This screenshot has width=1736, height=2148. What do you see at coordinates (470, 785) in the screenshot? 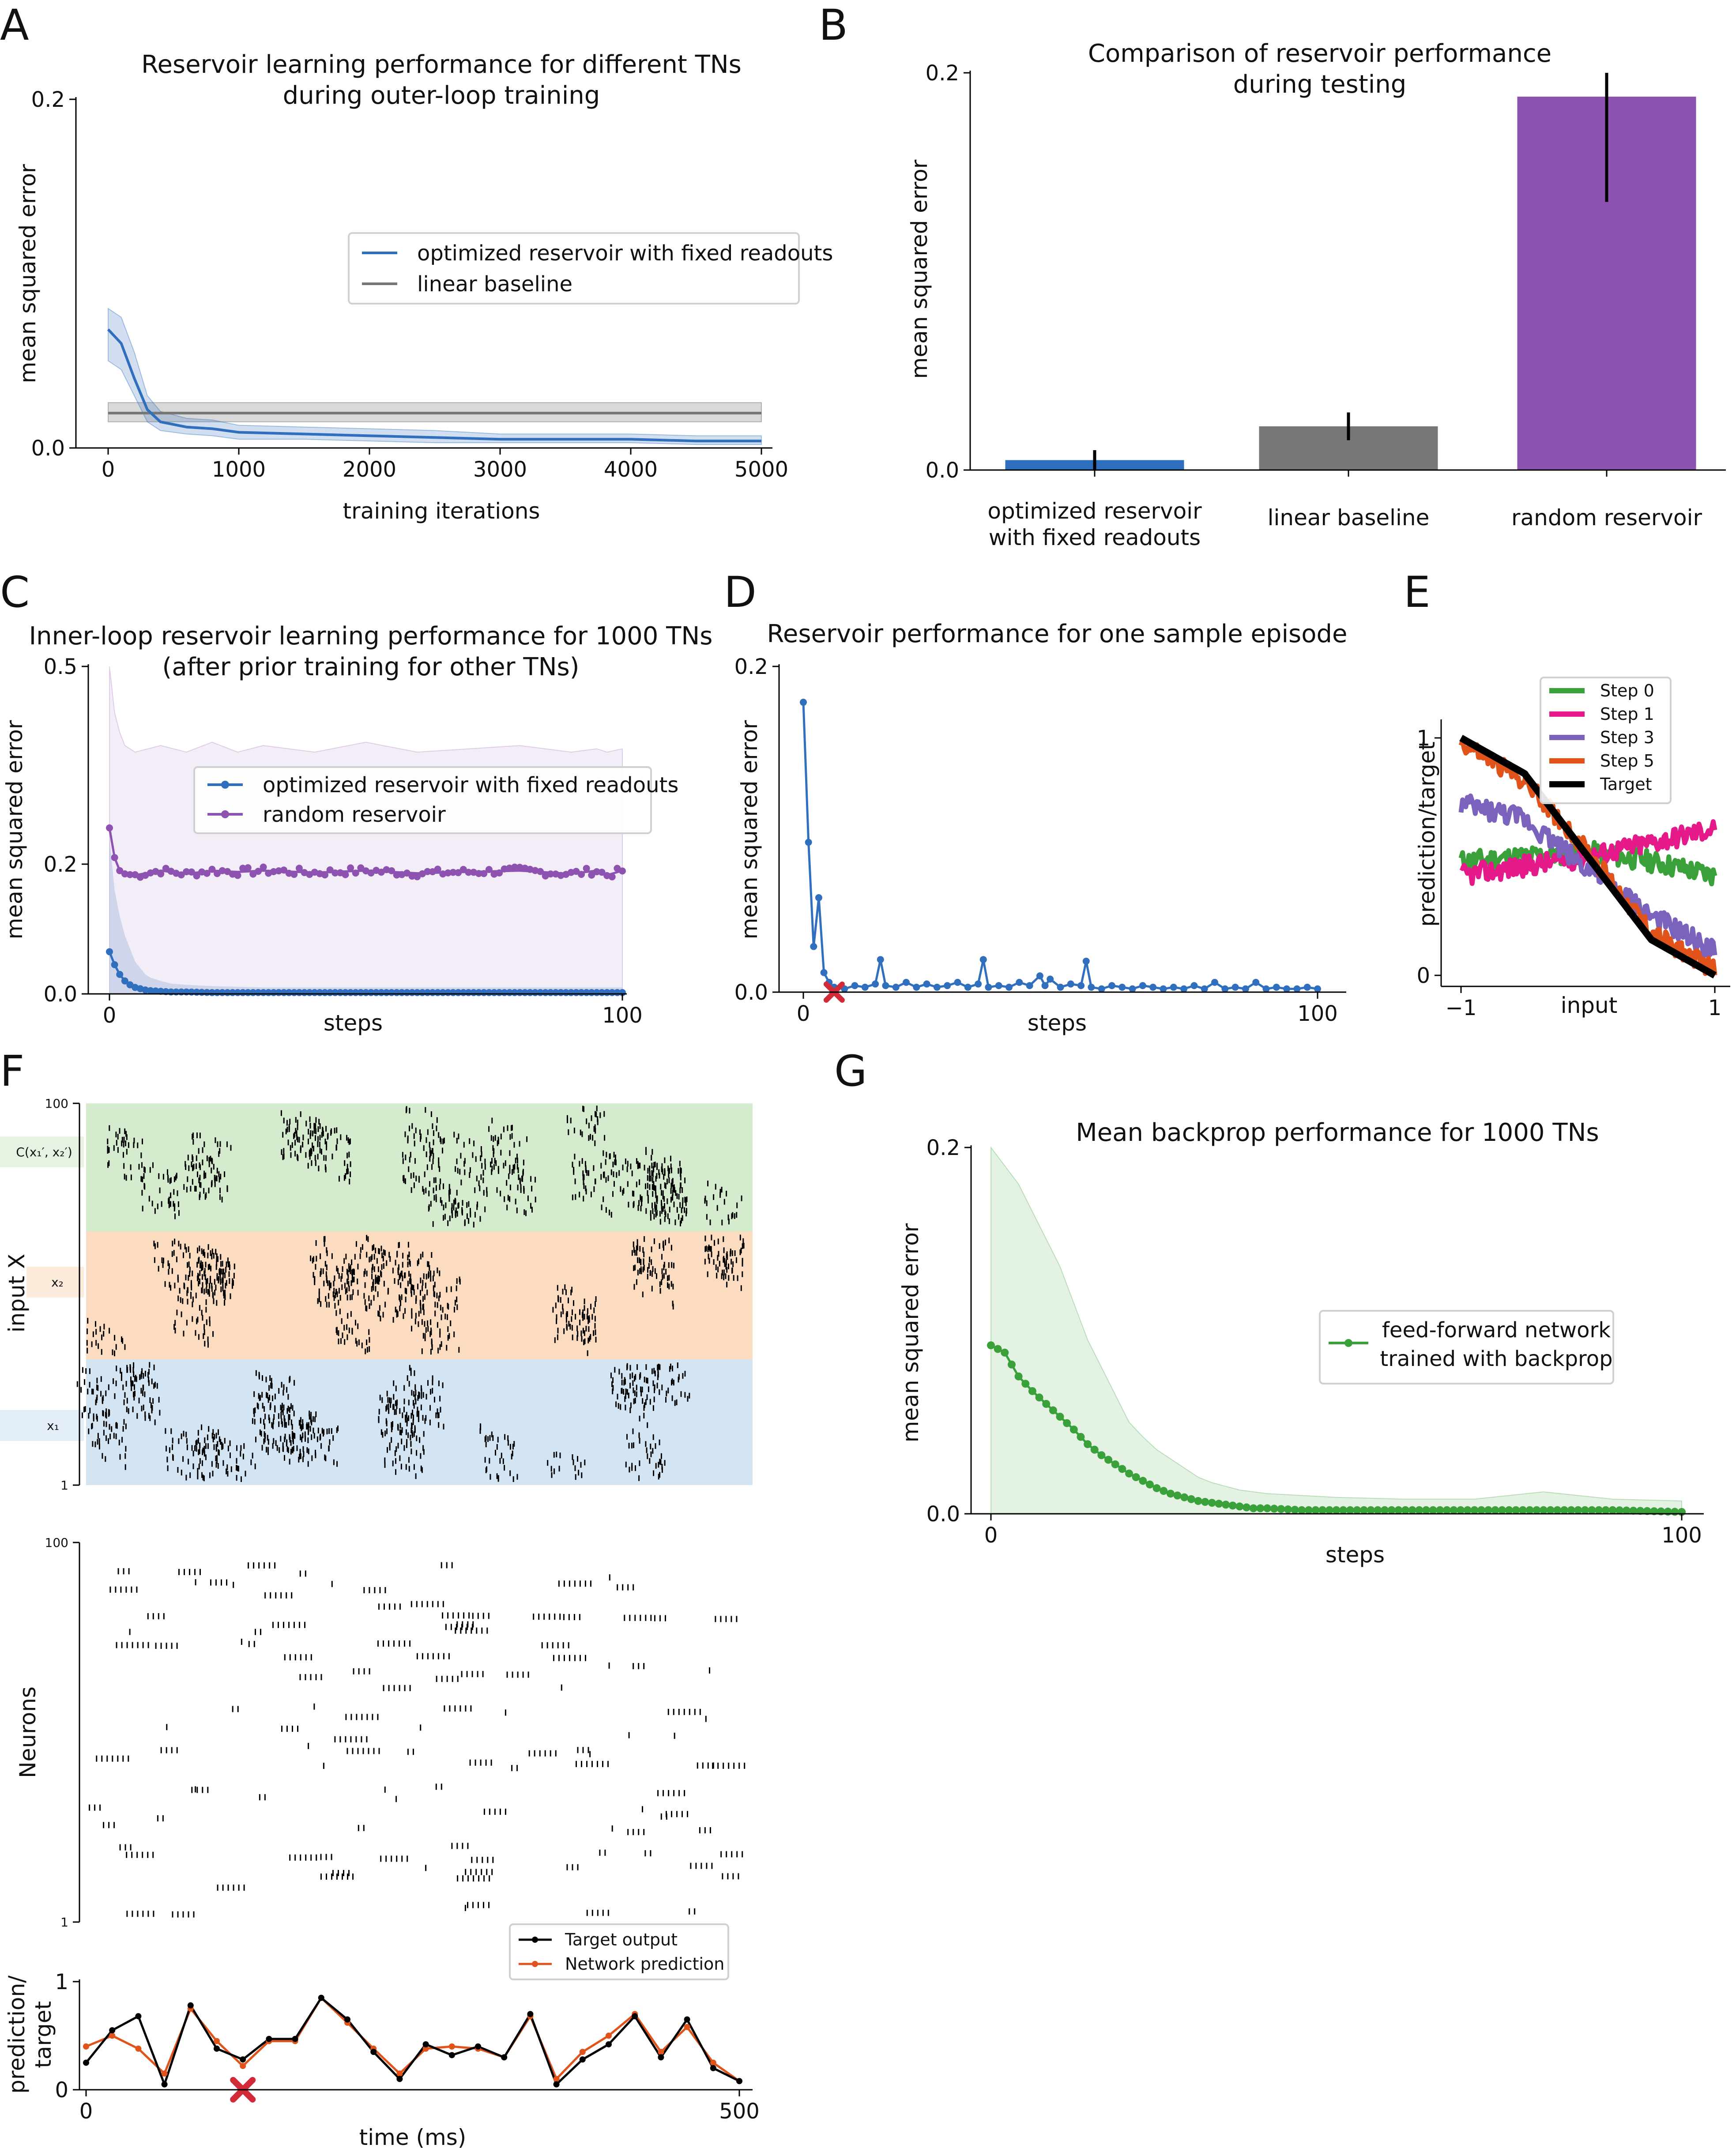
I see `panel-c-legend-label-1: optimized reservoir with fixed readouts` at bounding box center [470, 785].